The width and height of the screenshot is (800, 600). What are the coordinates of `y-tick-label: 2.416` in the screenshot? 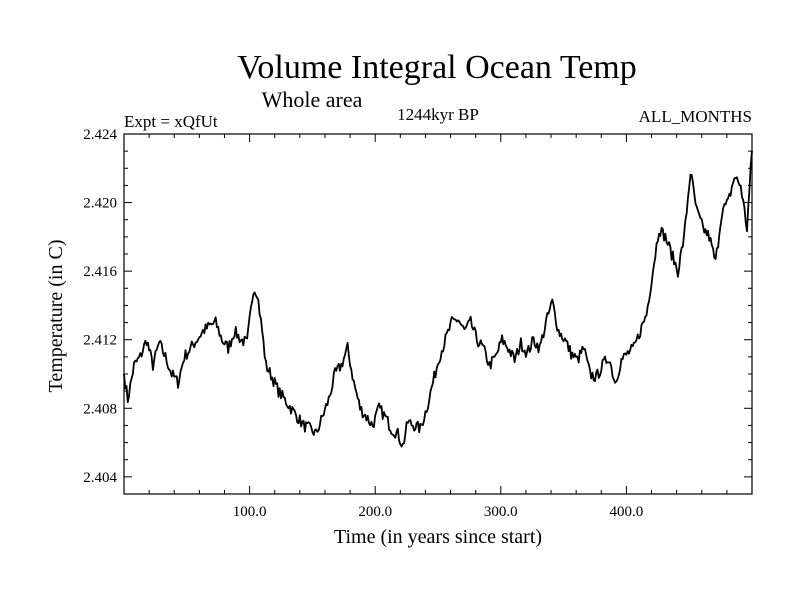 It's located at (100, 272).